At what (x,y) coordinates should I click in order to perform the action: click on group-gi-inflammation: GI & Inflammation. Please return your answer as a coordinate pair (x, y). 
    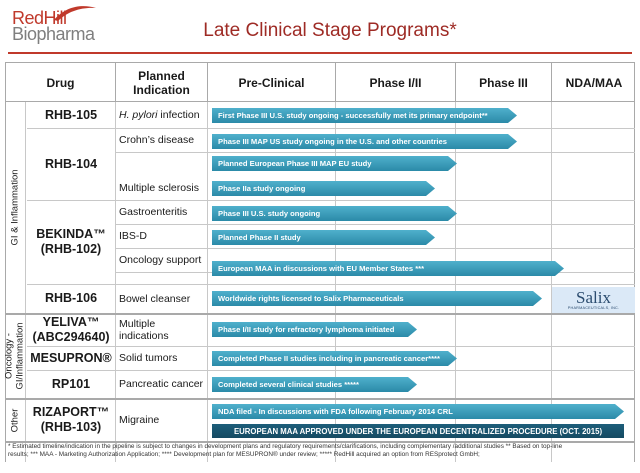
    Looking at the image, I should click on (15, 207).